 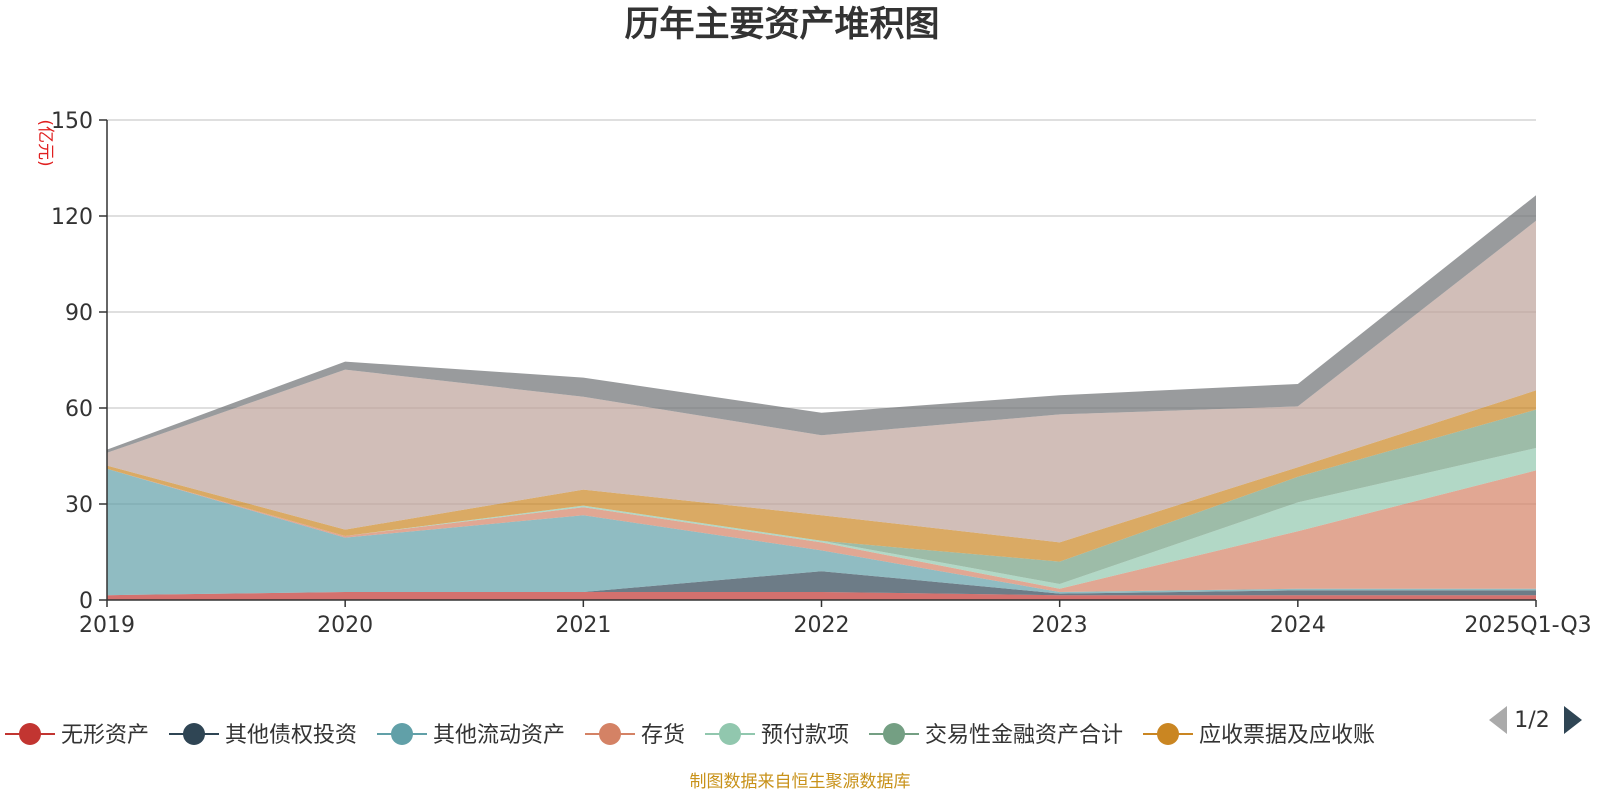 I want to click on y-axis-ticks: 0 30 60 90 120 150, so click(x=79, y=361).